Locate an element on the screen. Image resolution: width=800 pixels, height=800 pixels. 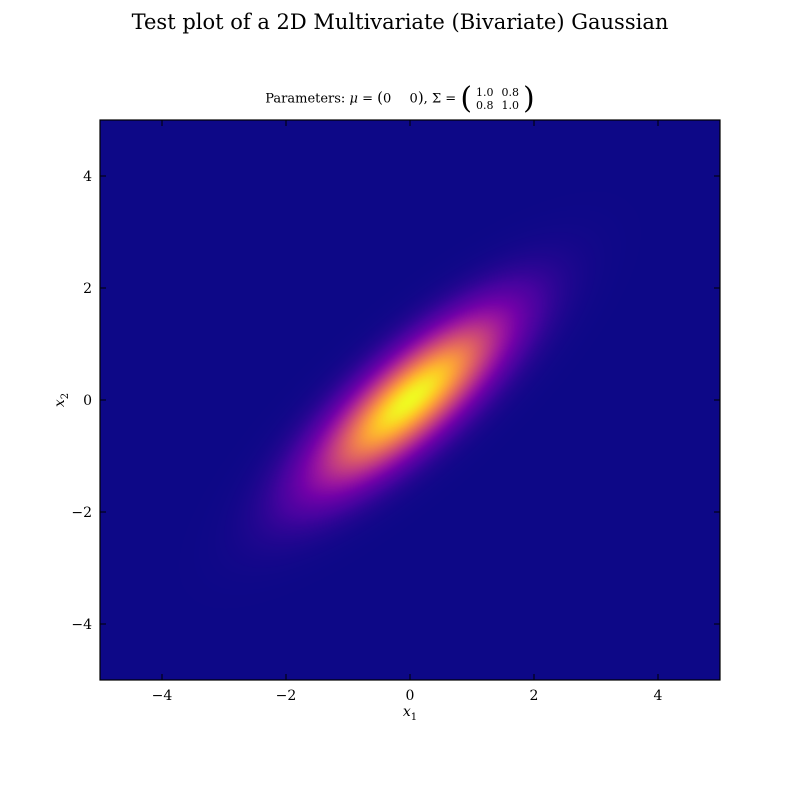
y-tick-label: 2 is located at coordinates (87, 289).